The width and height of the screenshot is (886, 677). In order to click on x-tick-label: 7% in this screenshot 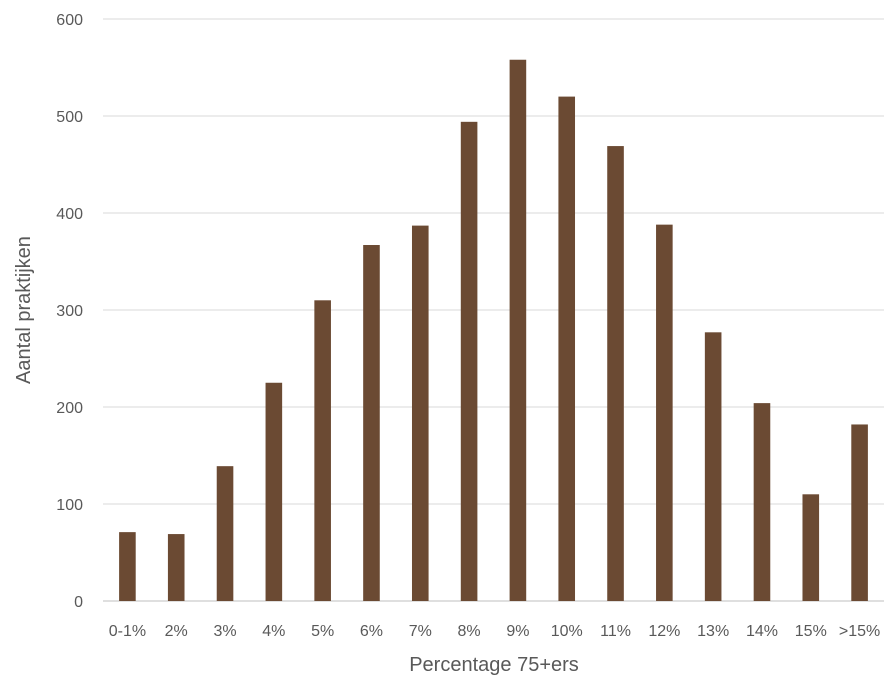, I will do `click(420, 631)`.